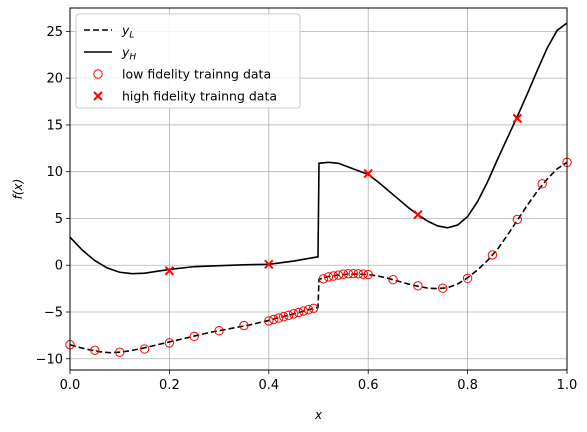  Describe the element at coordinates (268, 385) in the screenshot. I see `x-tick-label: 0.4` at that location.